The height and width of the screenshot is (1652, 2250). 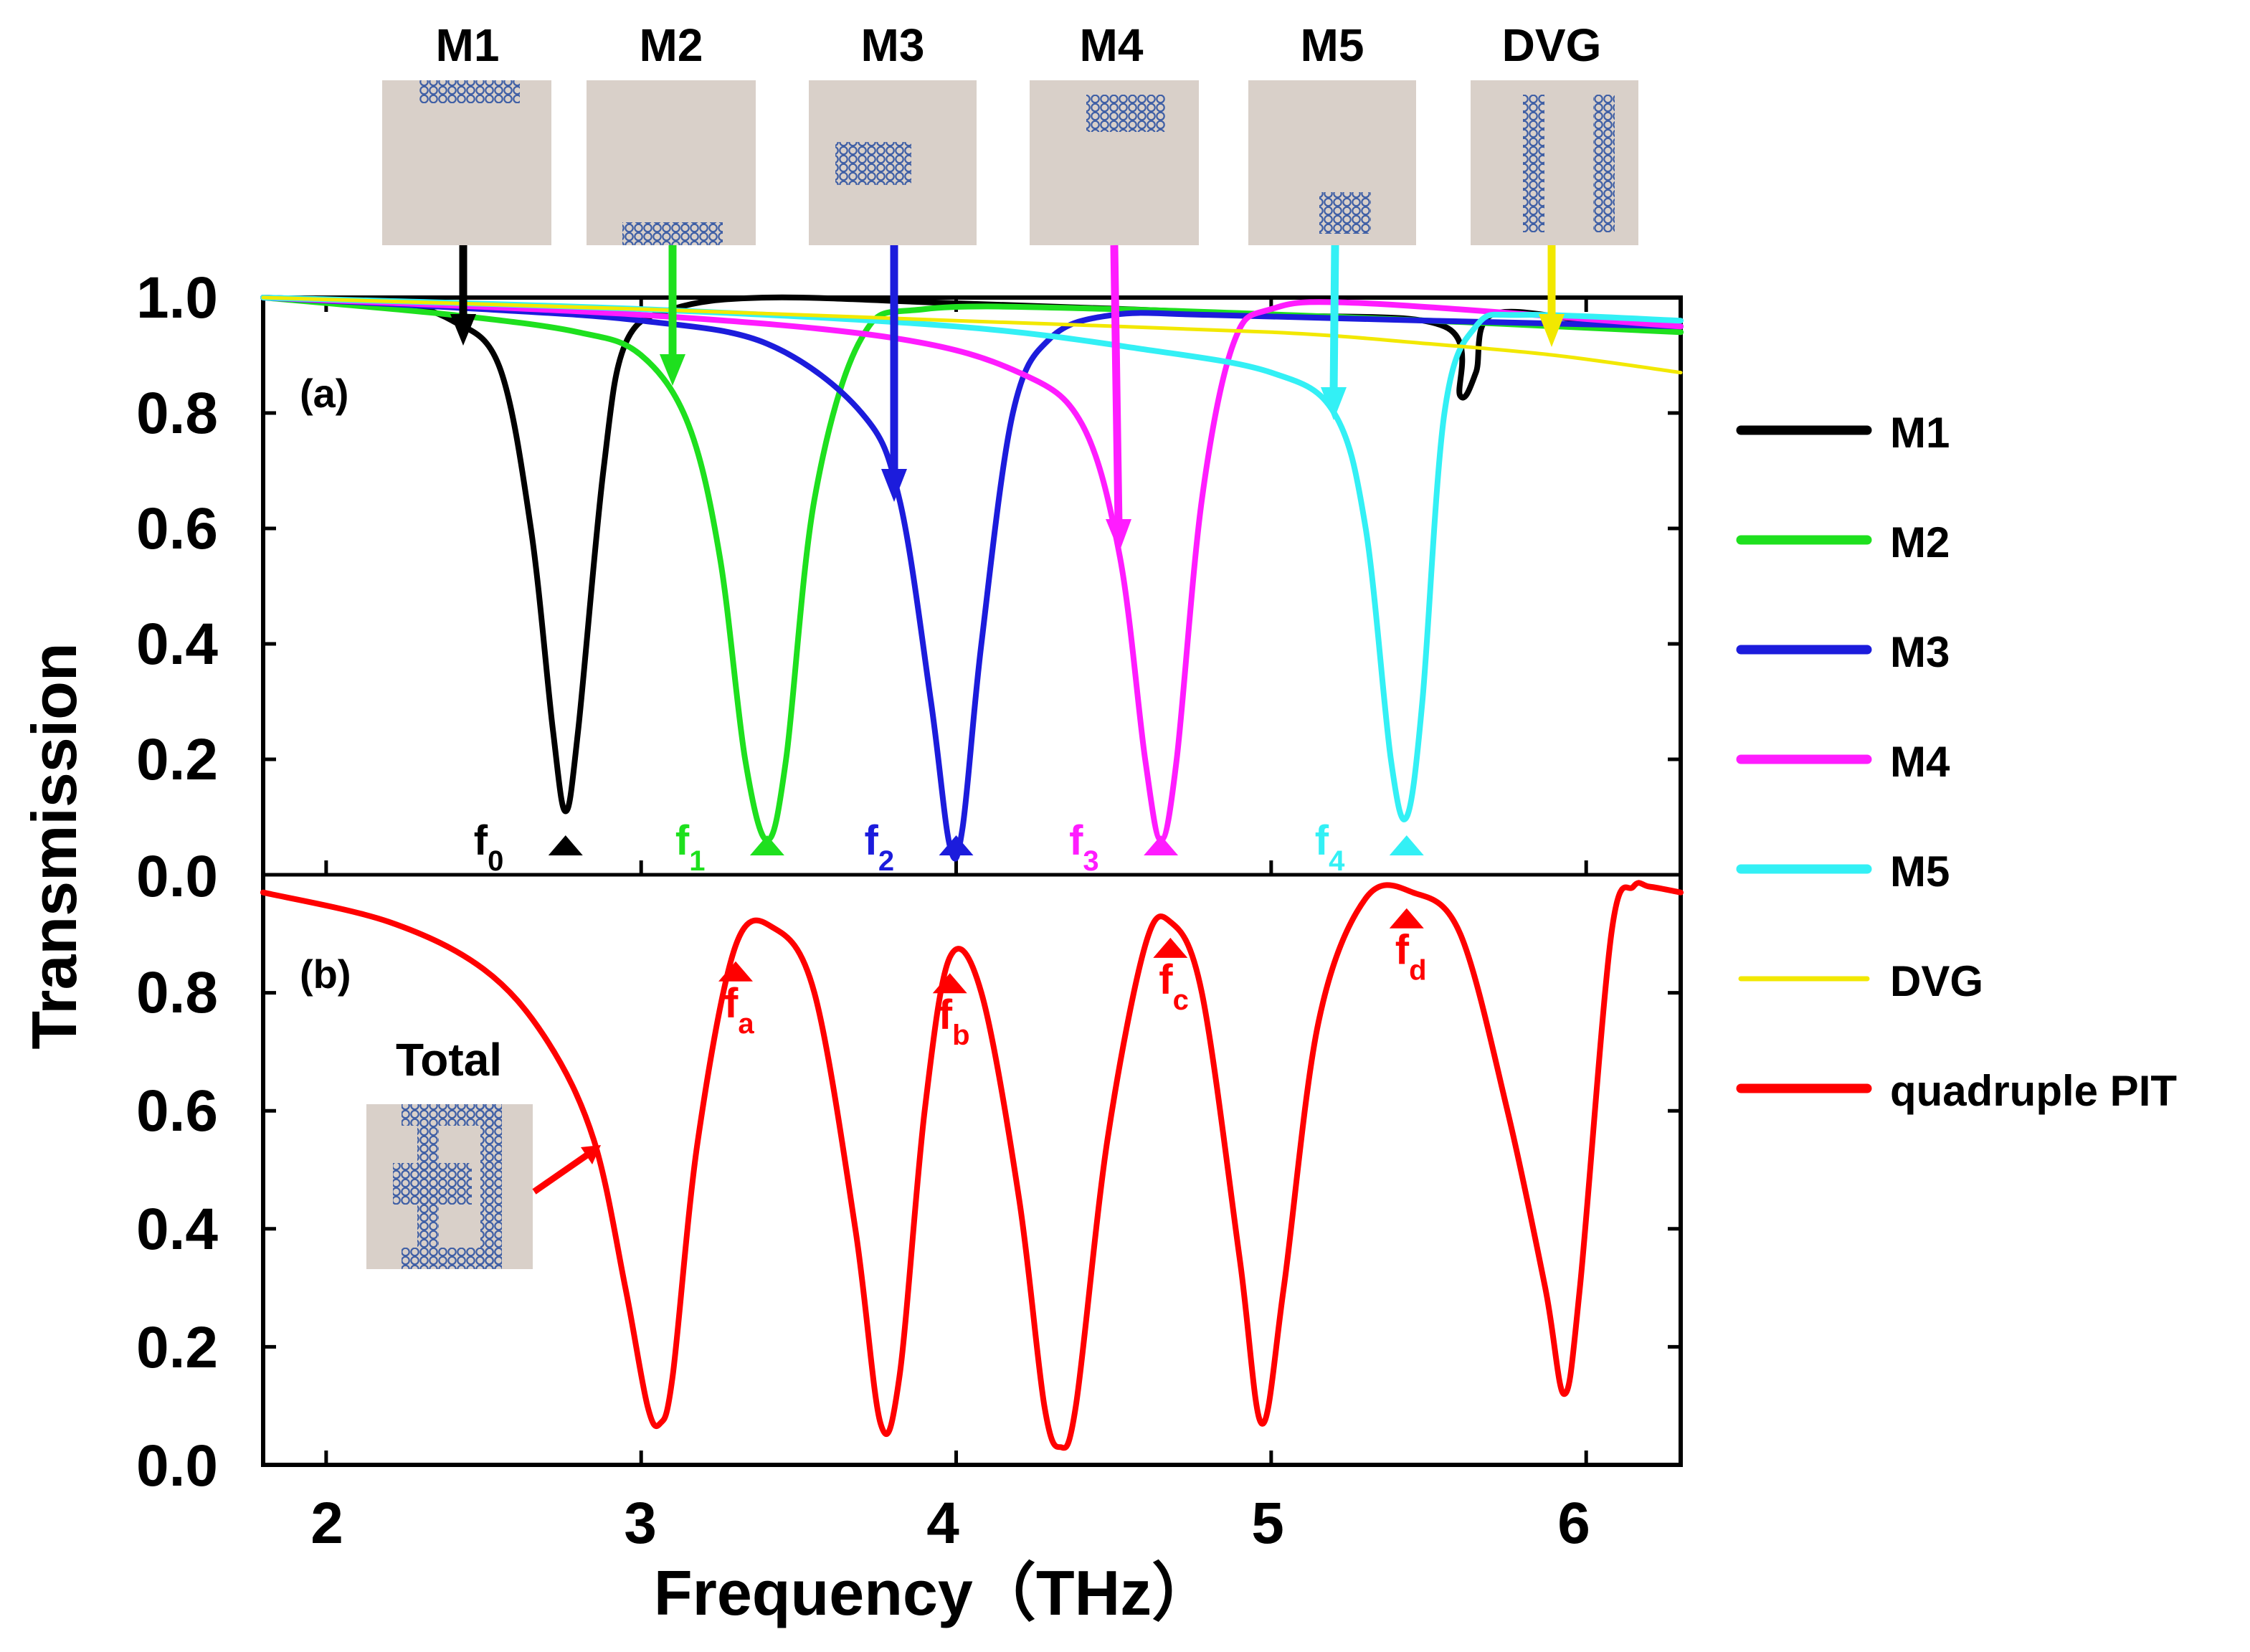 I want to click on structure-m2: M2, so click(x=671, y=132).